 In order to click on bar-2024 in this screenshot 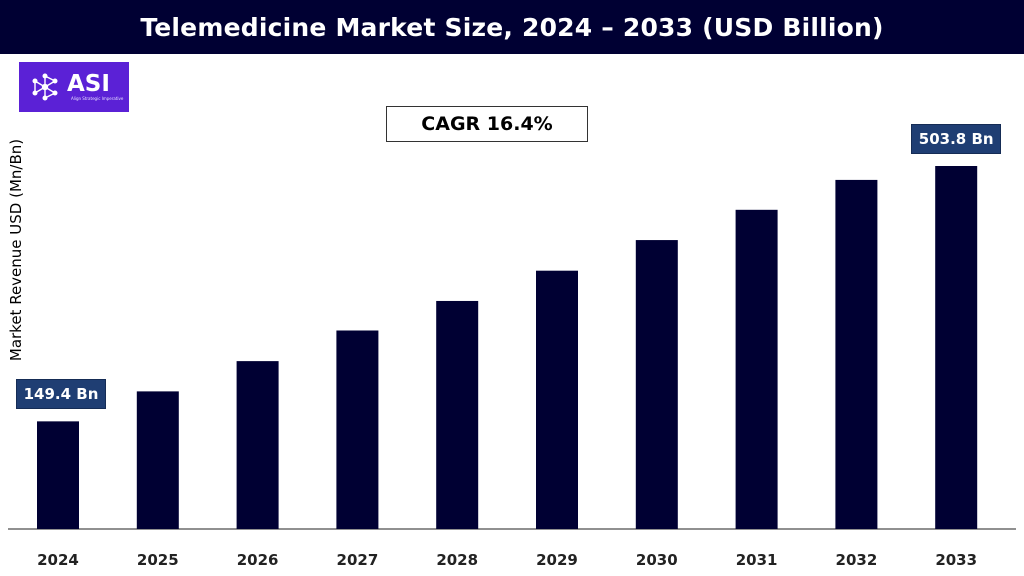, I will do `click(58, 475)`.